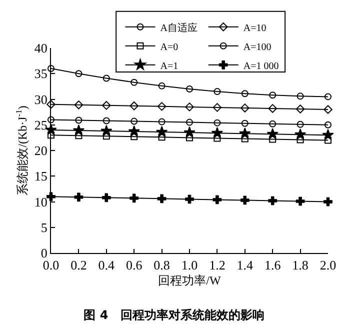  Describe the element at coordinates (300, 265) in the screenshot. I see `x-tick-label: 1.8` at that location.